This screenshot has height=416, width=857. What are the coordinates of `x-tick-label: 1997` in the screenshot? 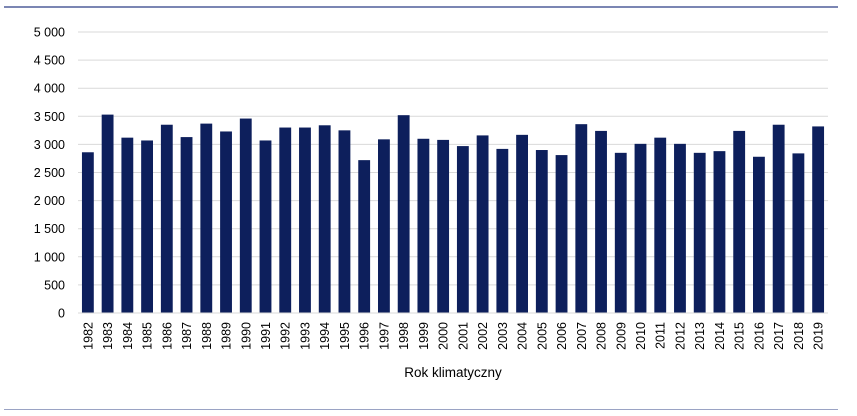 It's located at (384, 336).